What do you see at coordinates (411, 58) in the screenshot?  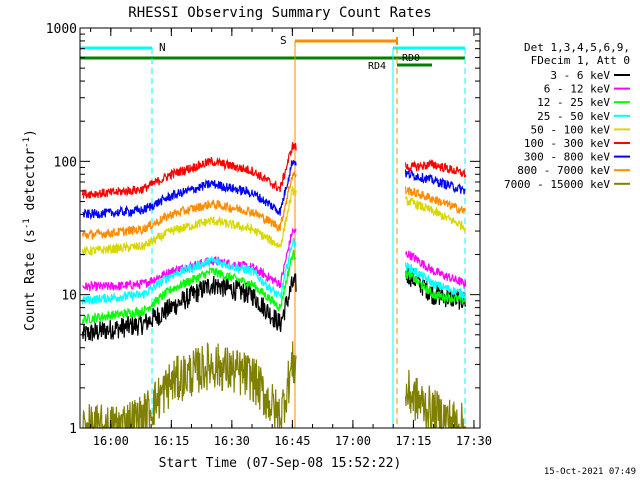 I see `flag-rd0-label: RD0` at bounding box center [411, 58].